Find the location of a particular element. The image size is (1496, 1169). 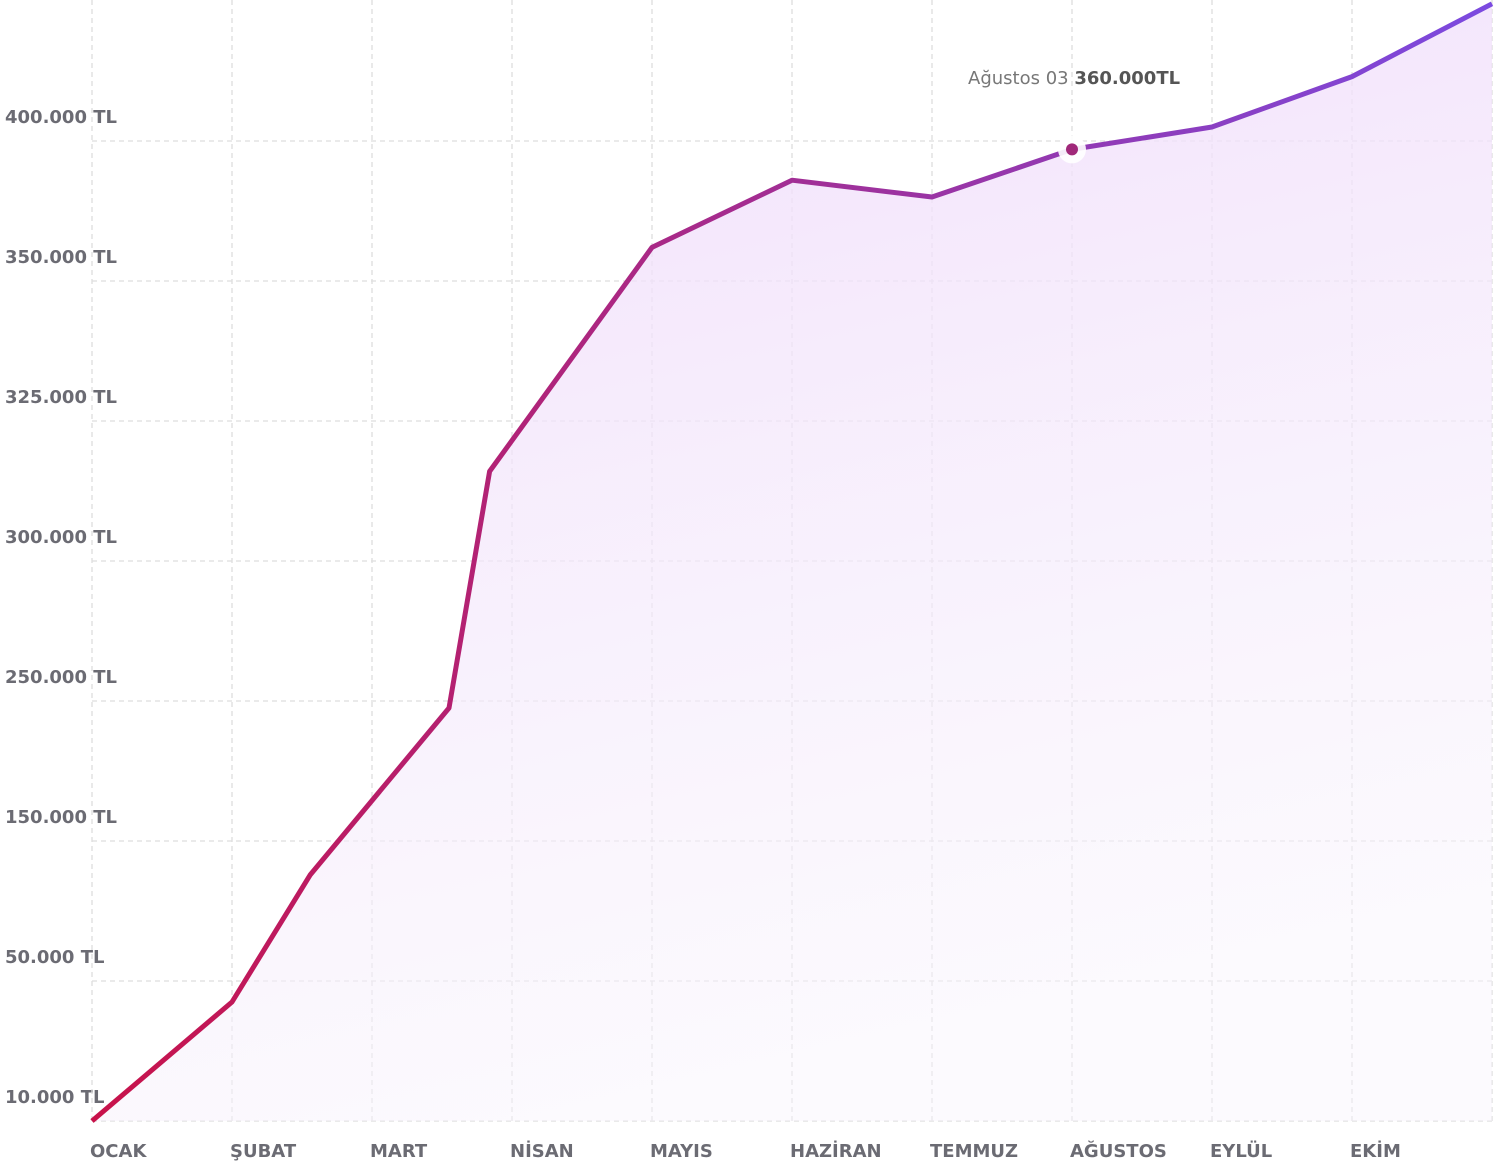

y-tick-label: 250.000 TL is located at coordinates (61, 677).